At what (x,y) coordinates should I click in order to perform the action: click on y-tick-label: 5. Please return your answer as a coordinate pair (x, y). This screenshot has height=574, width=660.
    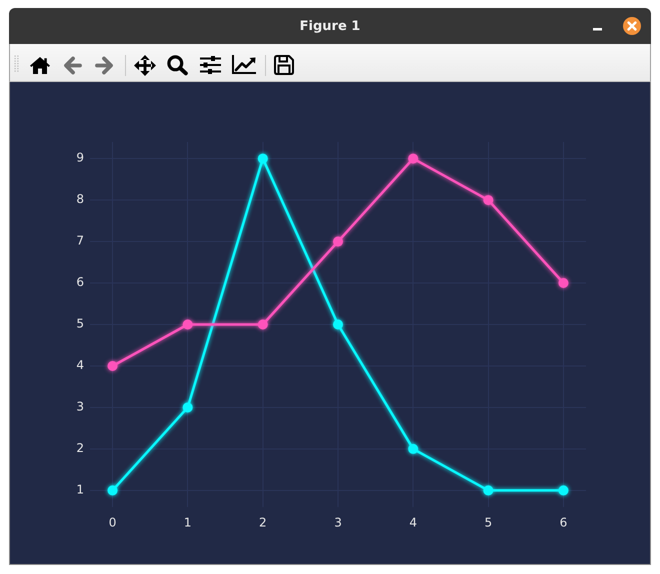
    Looking at the image, I should click on (80, 323).